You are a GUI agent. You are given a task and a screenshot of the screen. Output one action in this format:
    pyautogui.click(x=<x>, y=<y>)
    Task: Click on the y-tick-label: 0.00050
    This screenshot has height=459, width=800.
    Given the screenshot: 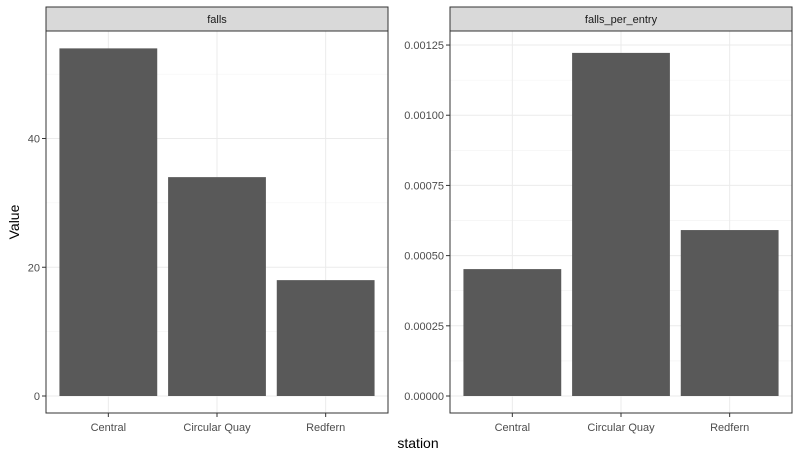 What is the action you would take?
    pyautogui.click(x=424, y=257)
    